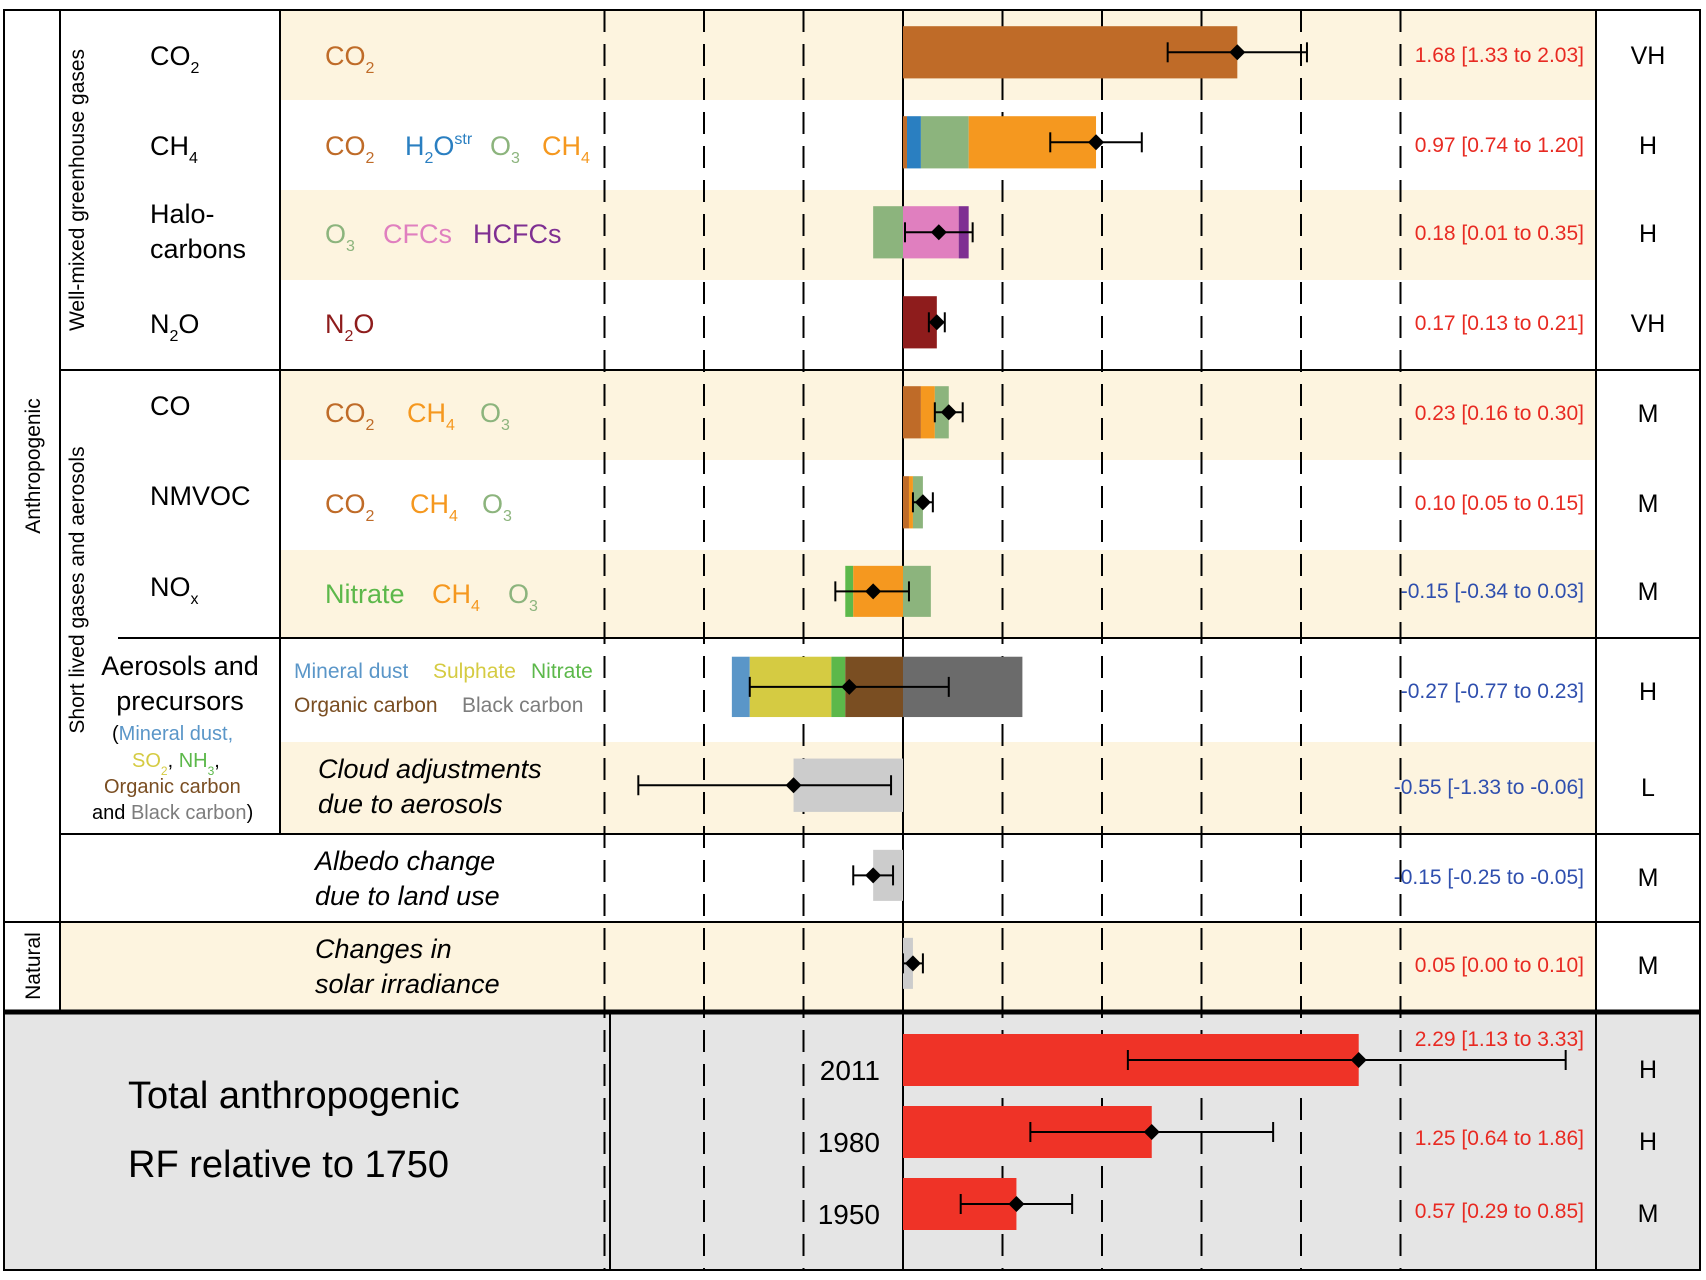 The image size is (1706, 1280). What do you see at coordinates (415, 146) in the screenshot?
I see `component-label-part: H` at bounding box center [415, 146].